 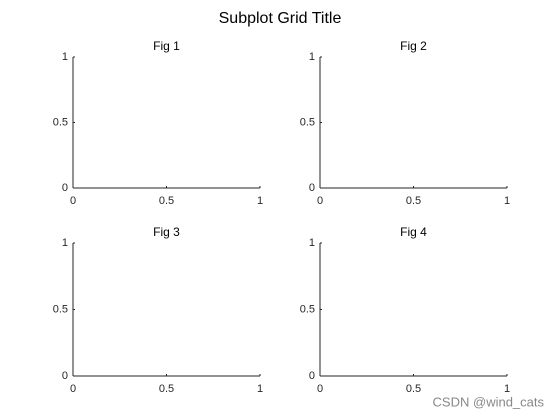 What do you see at coordinates (166, 46) in the screenshot?
I see `axes-title: Fig 1` at bounding box center [166, 46].